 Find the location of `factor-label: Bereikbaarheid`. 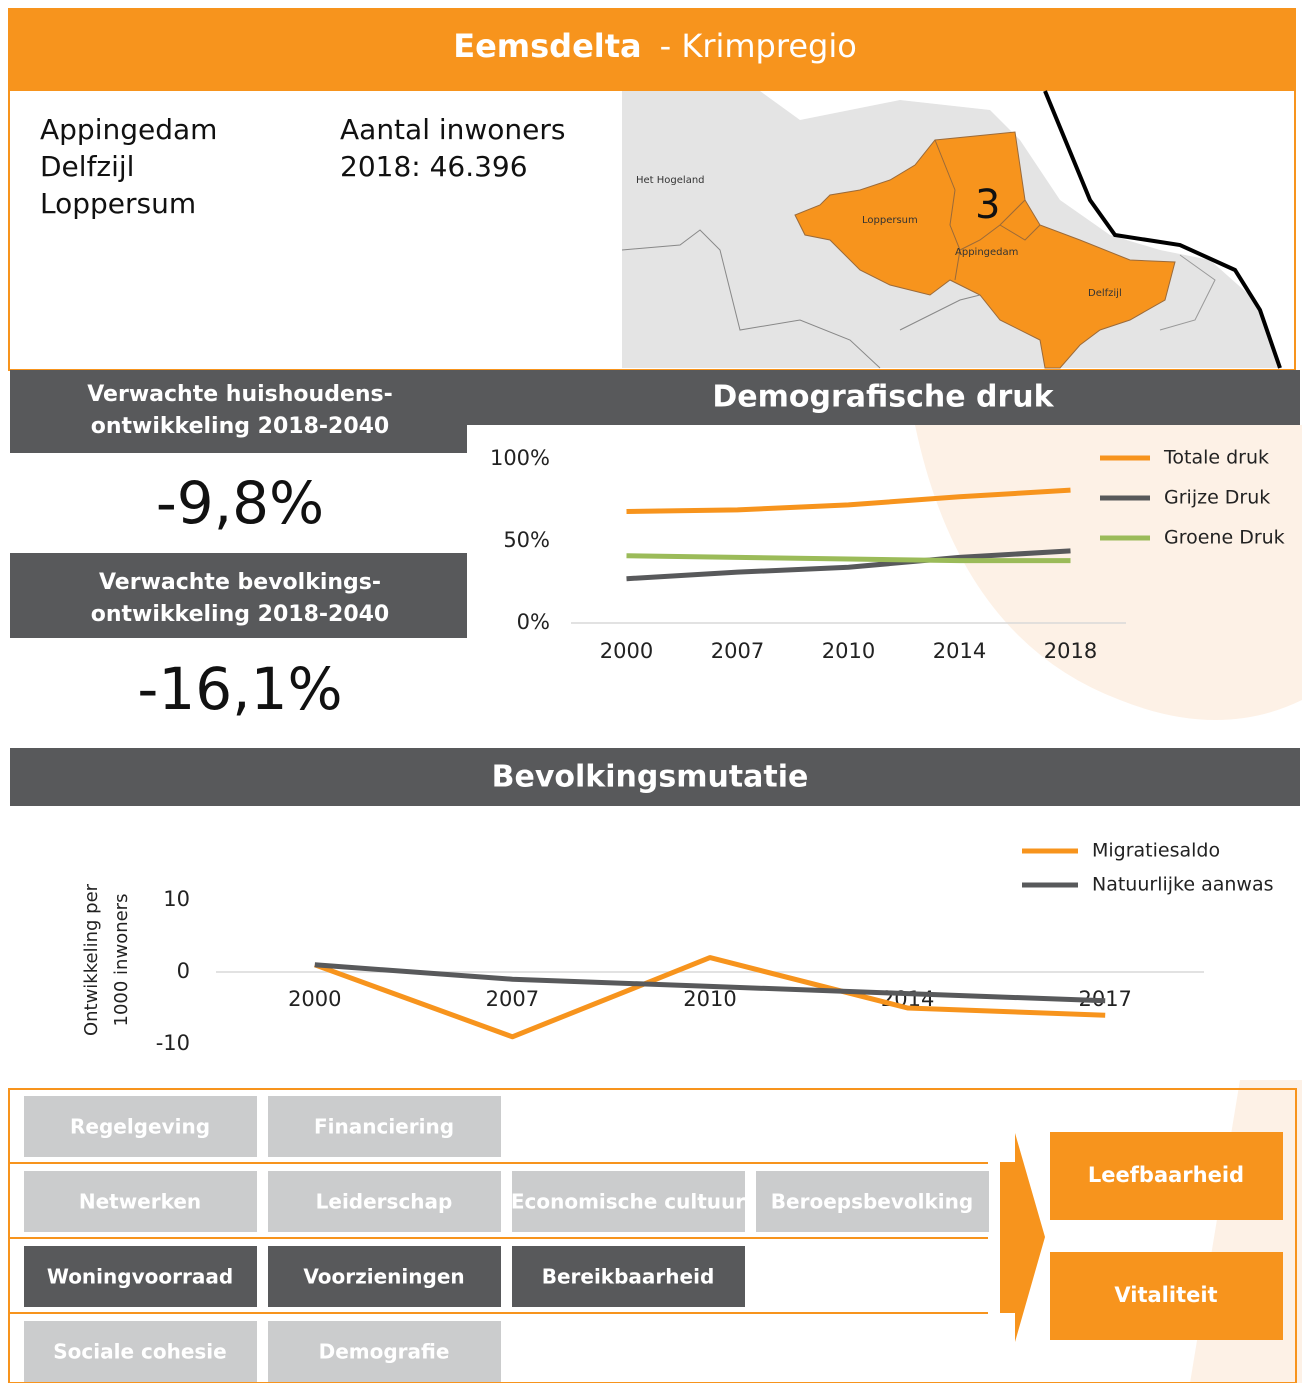

factor-label: Bereikbaarheid is located at coordinates (628, 1277).